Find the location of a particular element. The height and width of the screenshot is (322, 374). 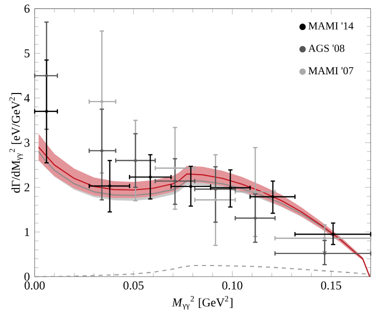

x-tick-label: 0.10 is located at coordinates (232, 285).